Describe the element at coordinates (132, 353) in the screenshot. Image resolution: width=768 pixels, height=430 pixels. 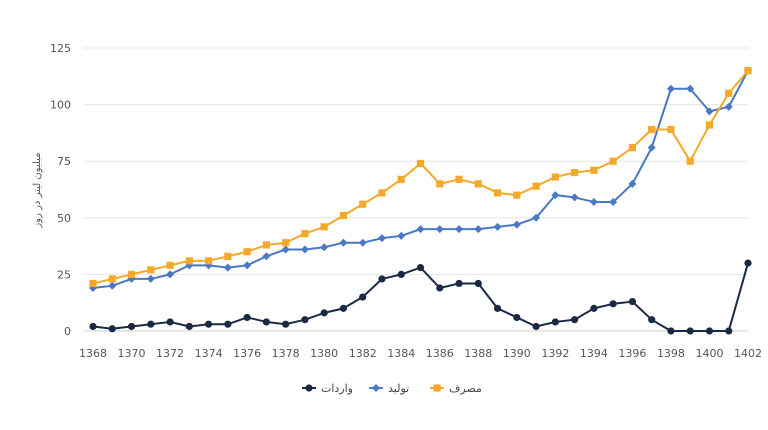
I see `x-tick-label: 1370` at that location.